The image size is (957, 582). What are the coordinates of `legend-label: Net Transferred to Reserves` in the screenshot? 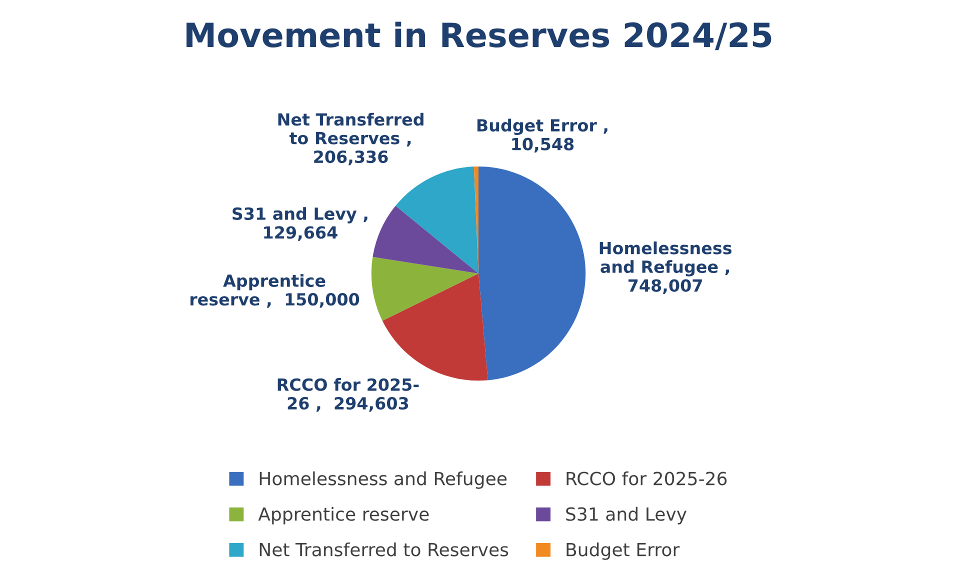 It's located at (384, 549).